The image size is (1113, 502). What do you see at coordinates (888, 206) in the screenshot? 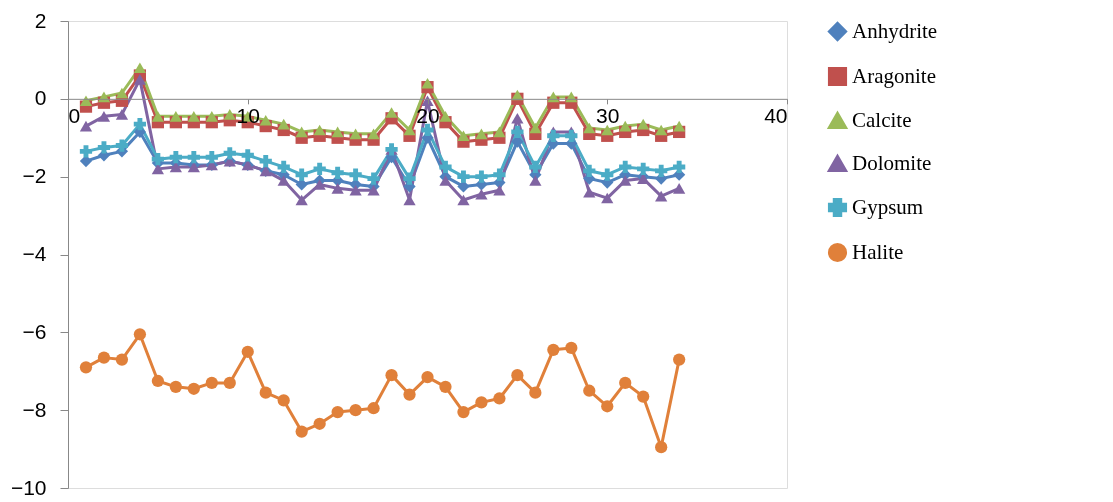
I see `legend-label: Gypsum` at bounding box center [888, 206].